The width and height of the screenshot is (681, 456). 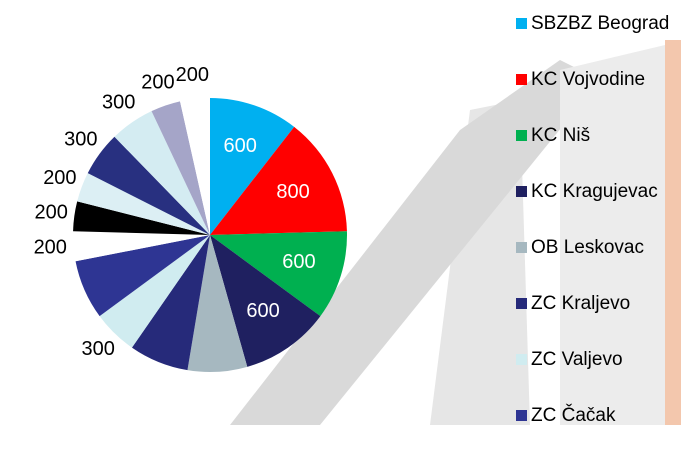 What do you see at coordinates (594, 191) in the screenshot?
I see `legend-label: KC Kragujevac` at bounding box center [594, 191].